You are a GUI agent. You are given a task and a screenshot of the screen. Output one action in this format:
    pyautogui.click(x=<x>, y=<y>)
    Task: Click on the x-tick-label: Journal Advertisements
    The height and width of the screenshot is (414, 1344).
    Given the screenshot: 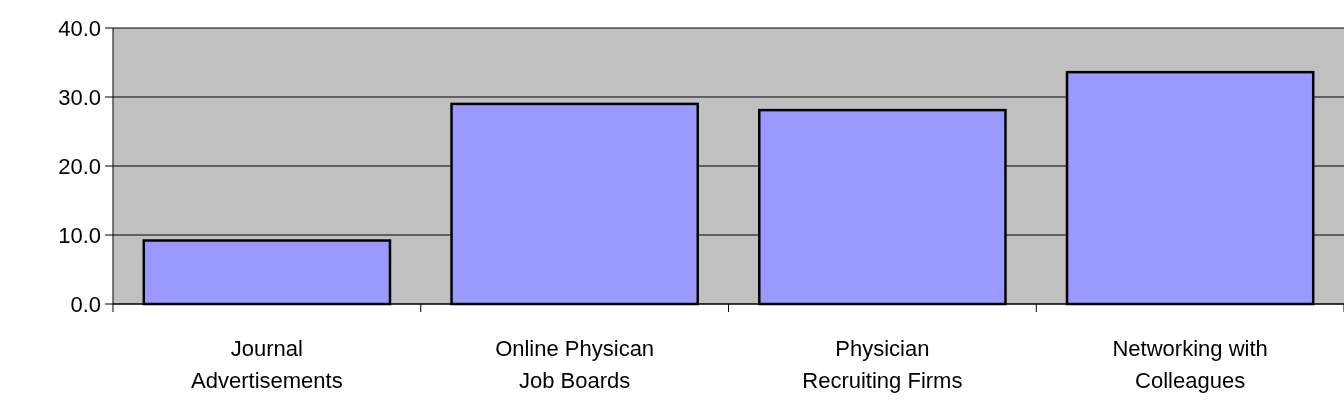 What is the action you would take?
    pyautogui.click(x=267, y=364)
    